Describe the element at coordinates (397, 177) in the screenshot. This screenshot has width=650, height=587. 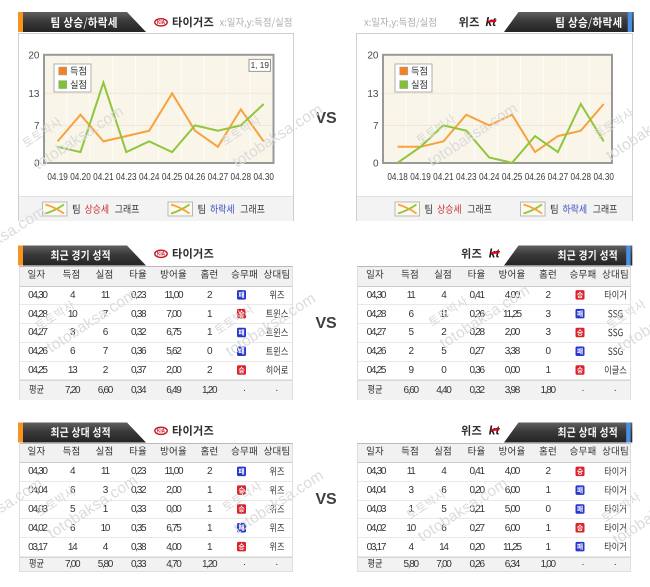
I see `svg-text: 04.18` at that location.